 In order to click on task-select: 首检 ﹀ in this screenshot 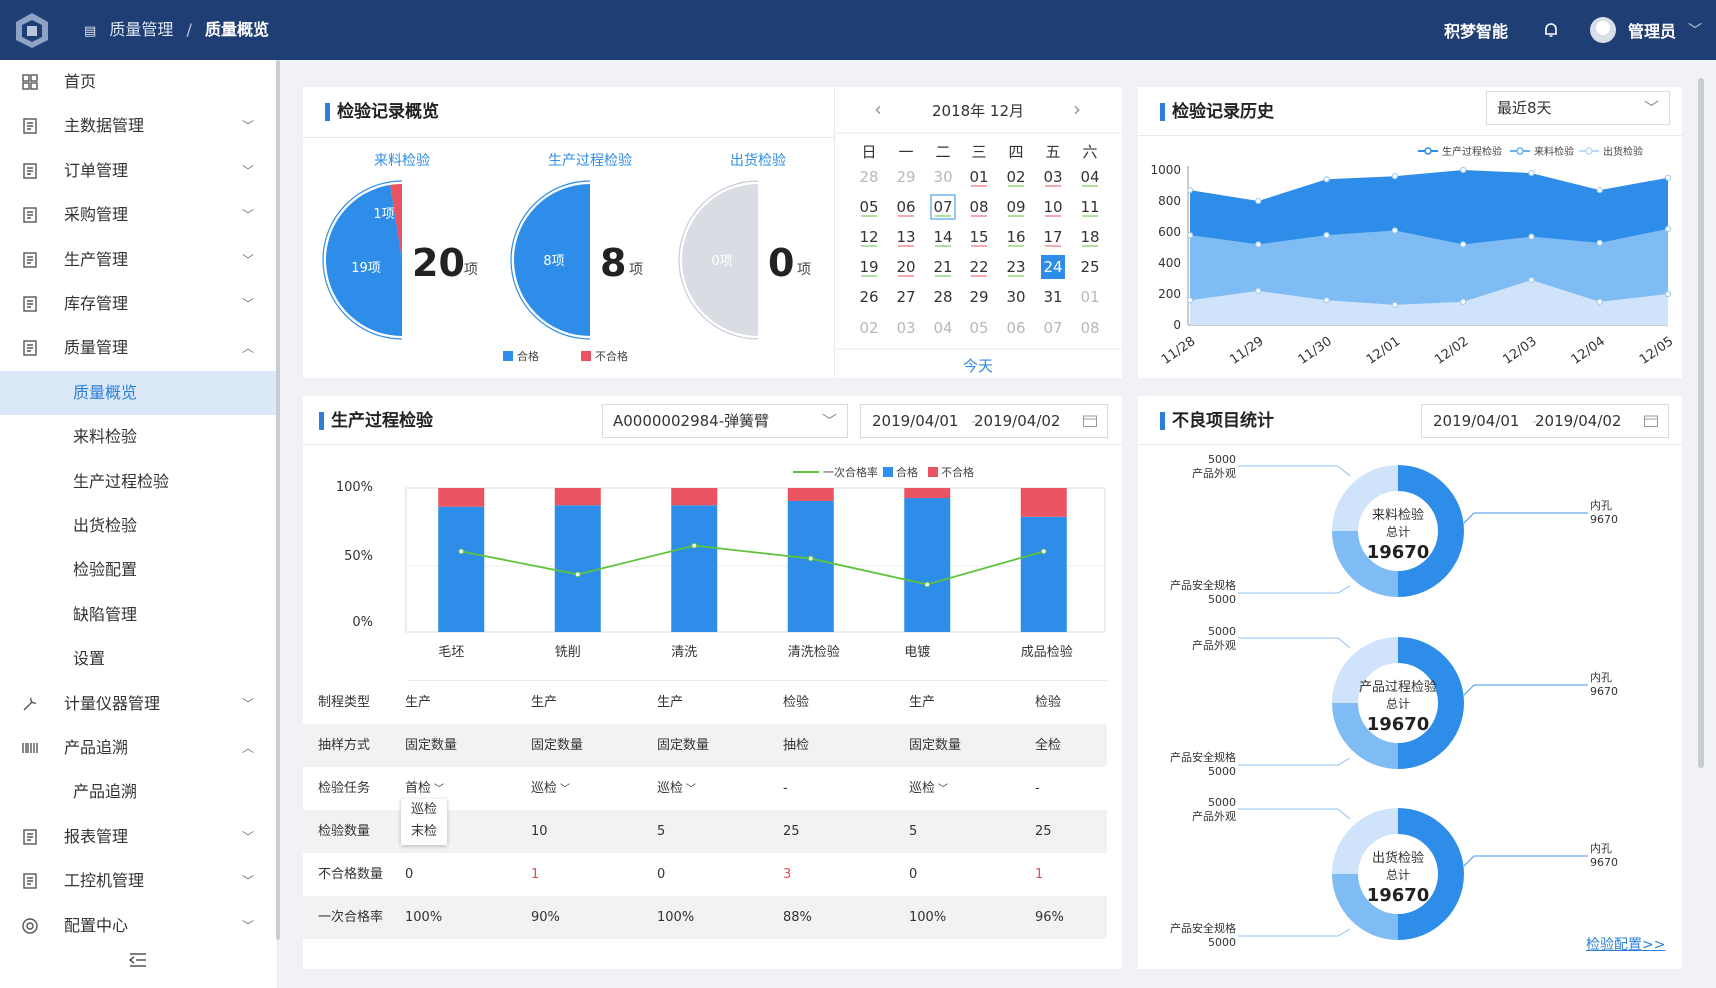, I will do `click(425, 788)`.